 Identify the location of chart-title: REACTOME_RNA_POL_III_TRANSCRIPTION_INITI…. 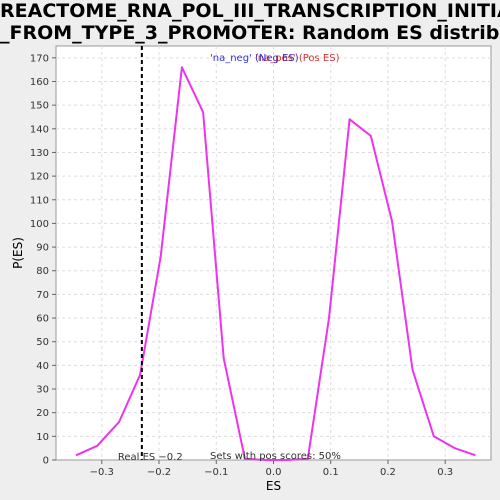
(250, 22).